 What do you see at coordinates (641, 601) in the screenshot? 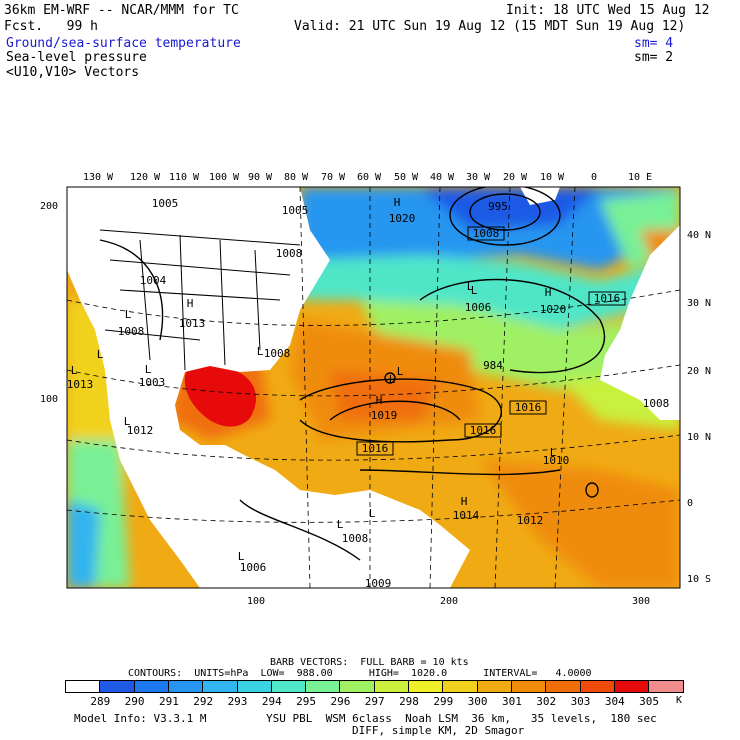
I see `bottom-axis-tick: 300` at bounding box center [641, 601].